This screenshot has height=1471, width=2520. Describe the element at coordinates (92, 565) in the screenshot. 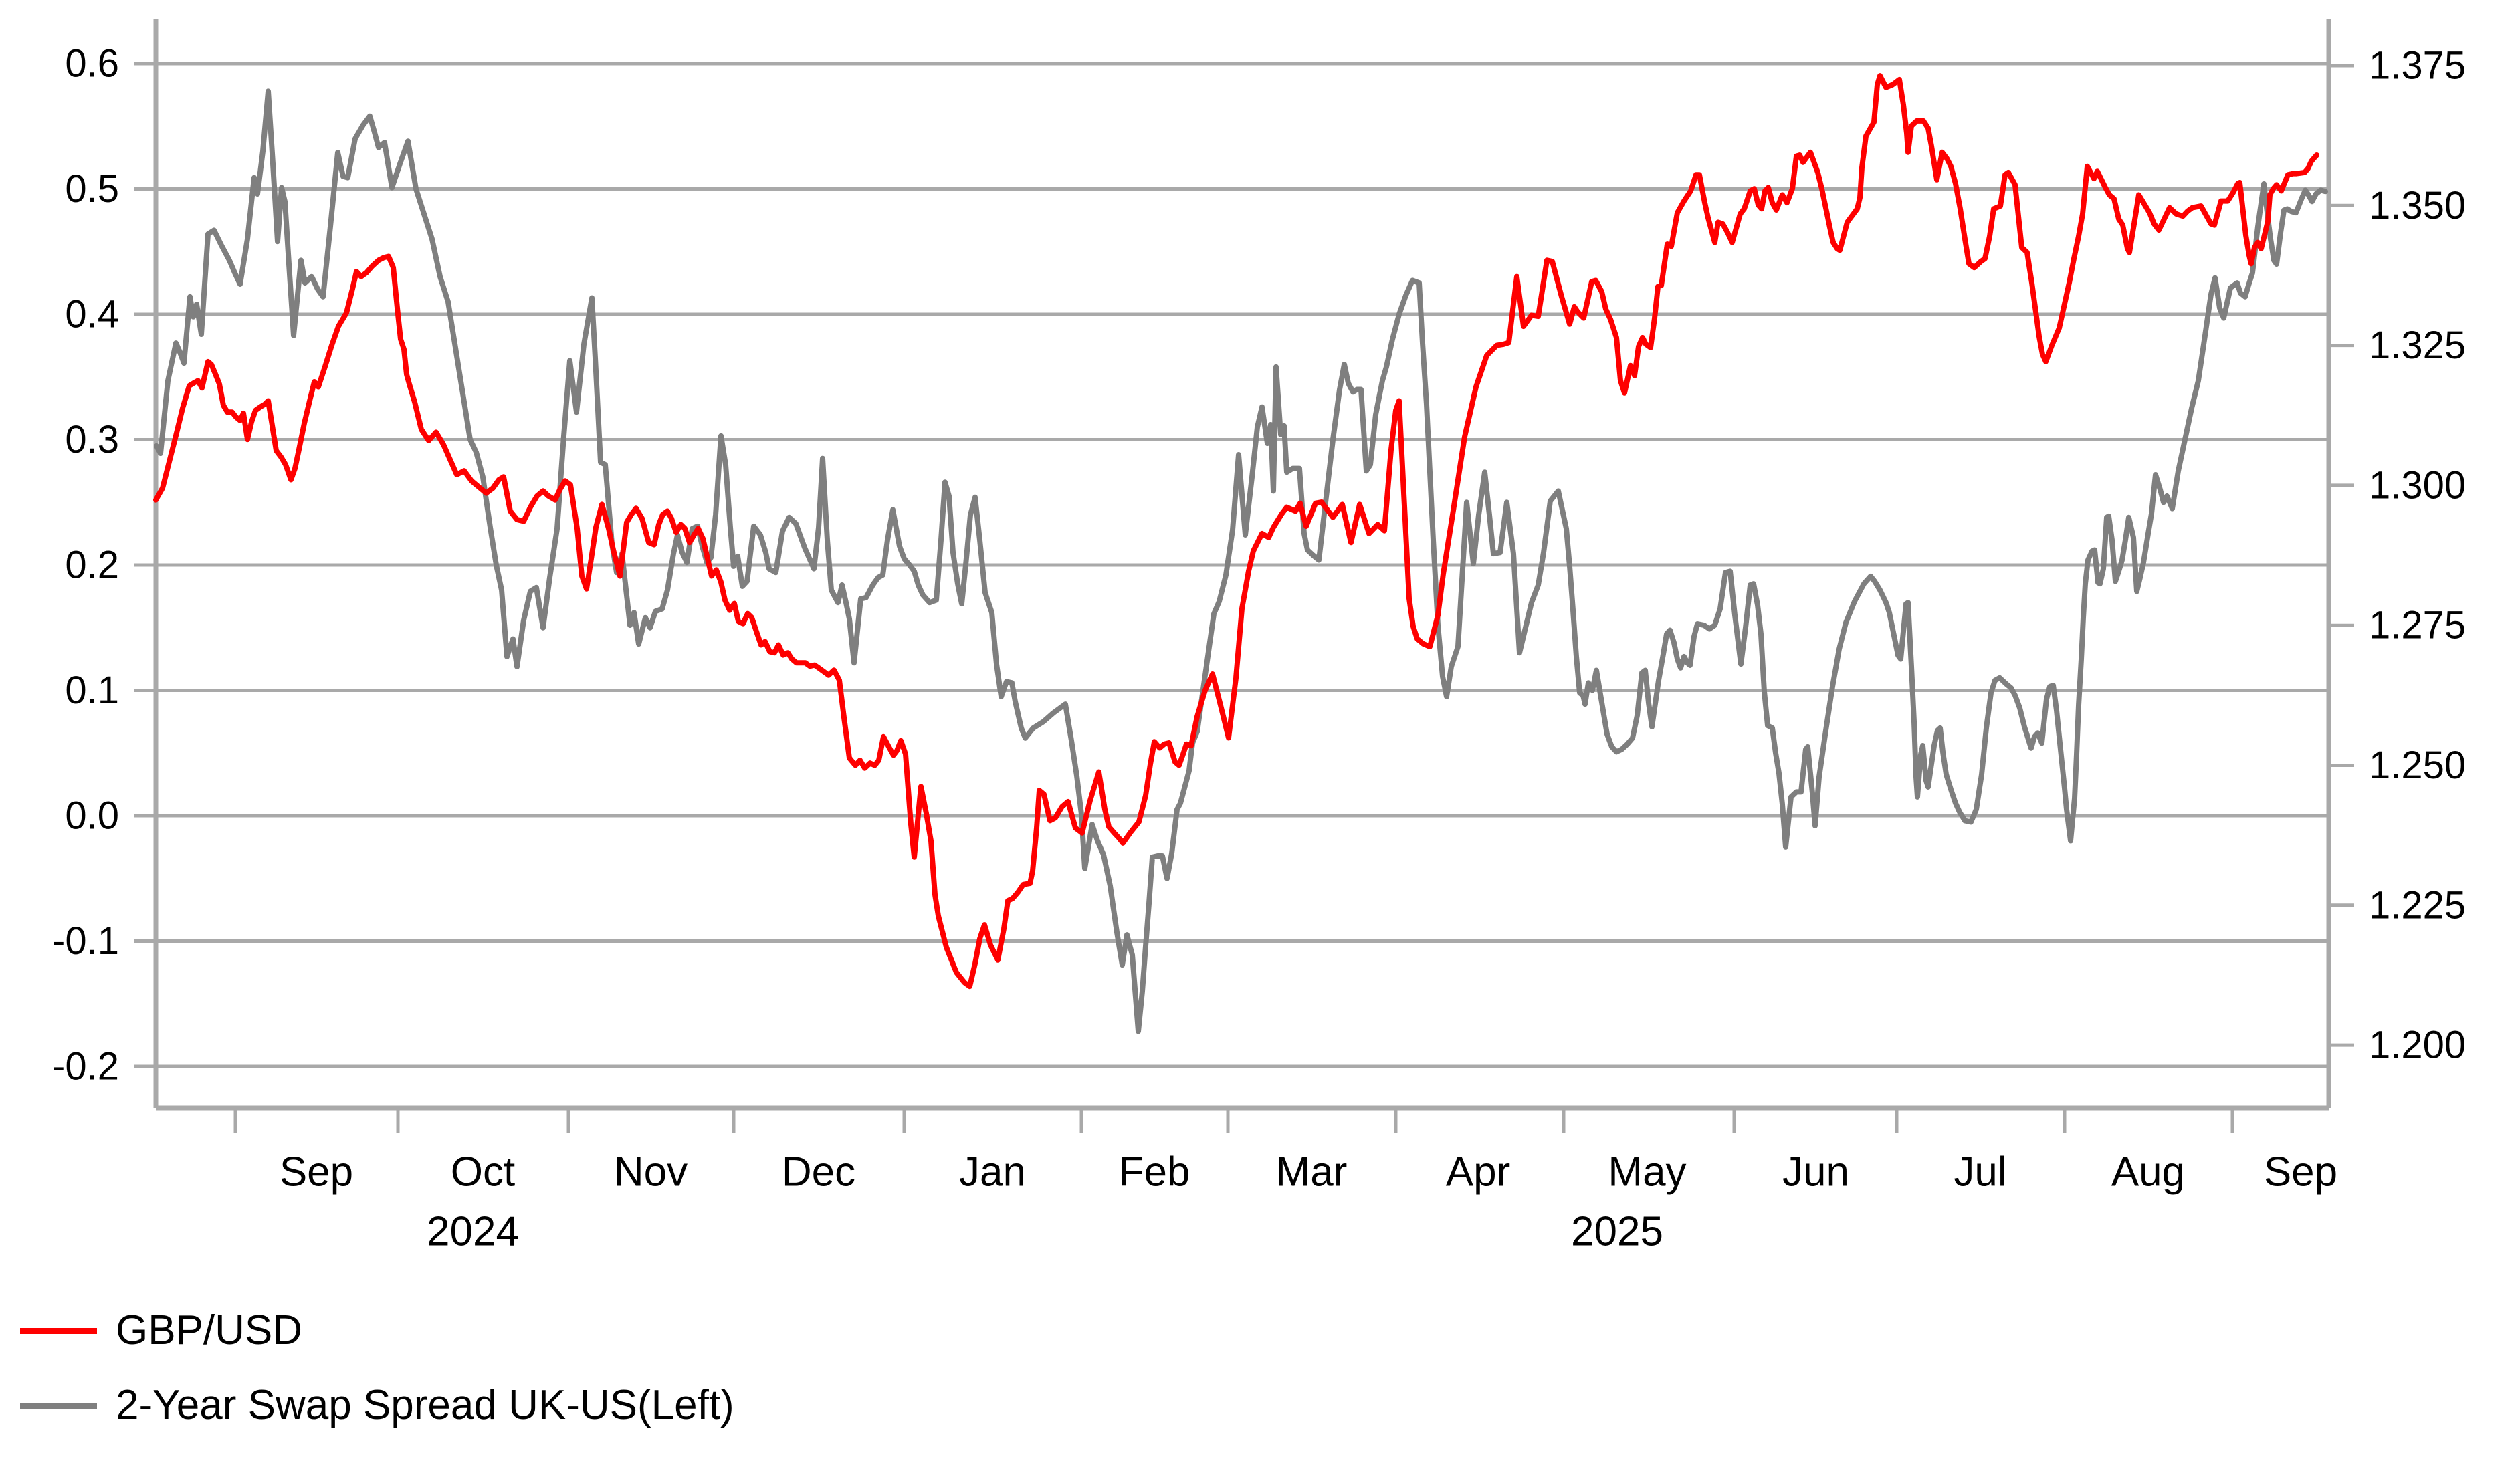

I see `left-axis-tick-label: 0.2` at that location.